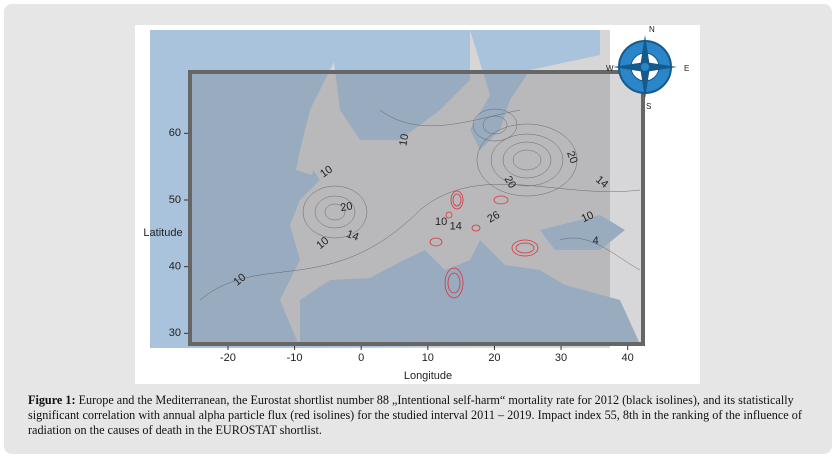 This screenshot has width=836, height=458. I want to click on x-tick-label: -10, so click(295, 358).